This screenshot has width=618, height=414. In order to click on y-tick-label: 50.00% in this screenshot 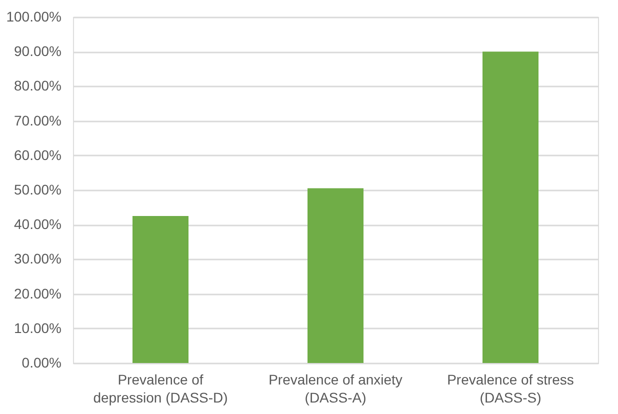, I will do `click(38, 190)`.